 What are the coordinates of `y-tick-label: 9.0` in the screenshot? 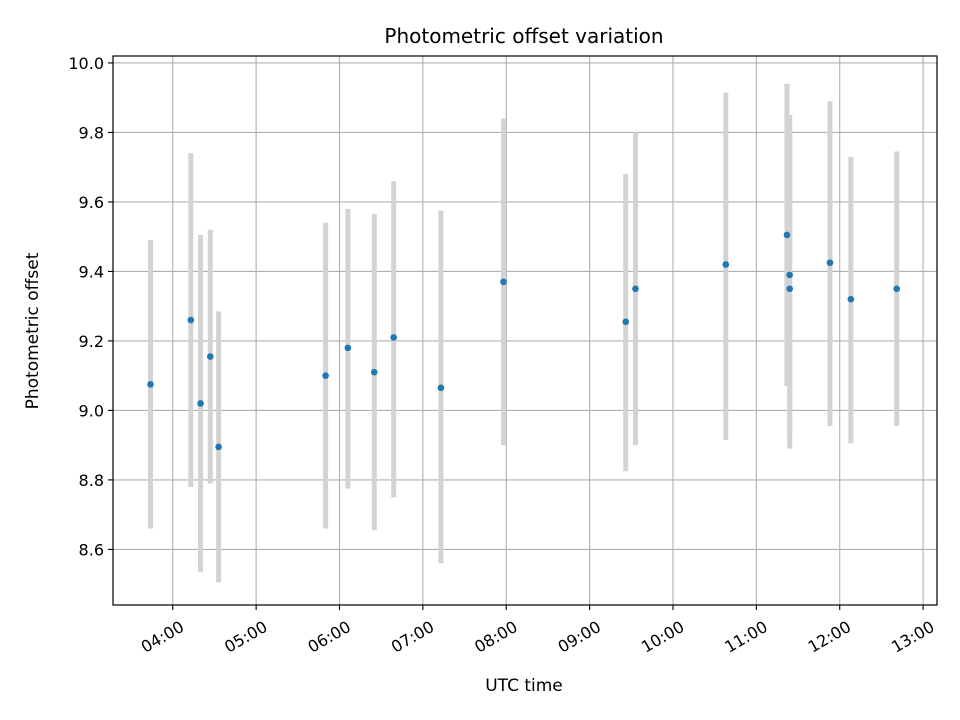 It's located at (91, 410).